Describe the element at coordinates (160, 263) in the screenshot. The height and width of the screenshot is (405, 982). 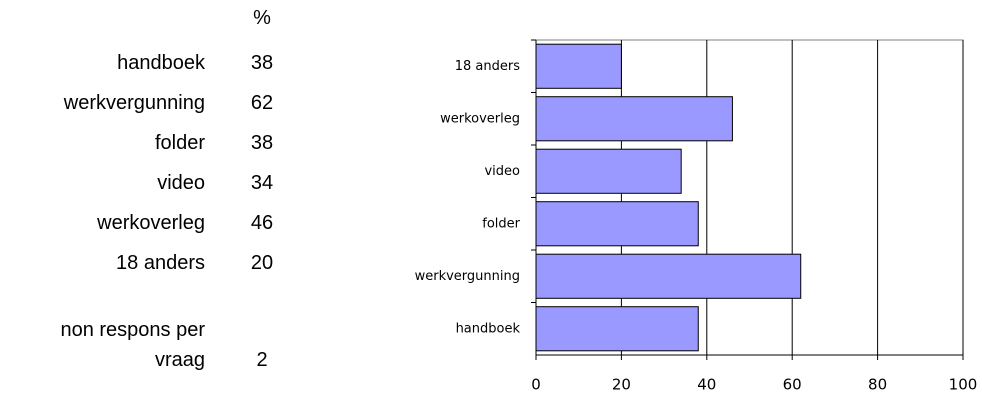
I see `row-label: 18 anders` at that location.